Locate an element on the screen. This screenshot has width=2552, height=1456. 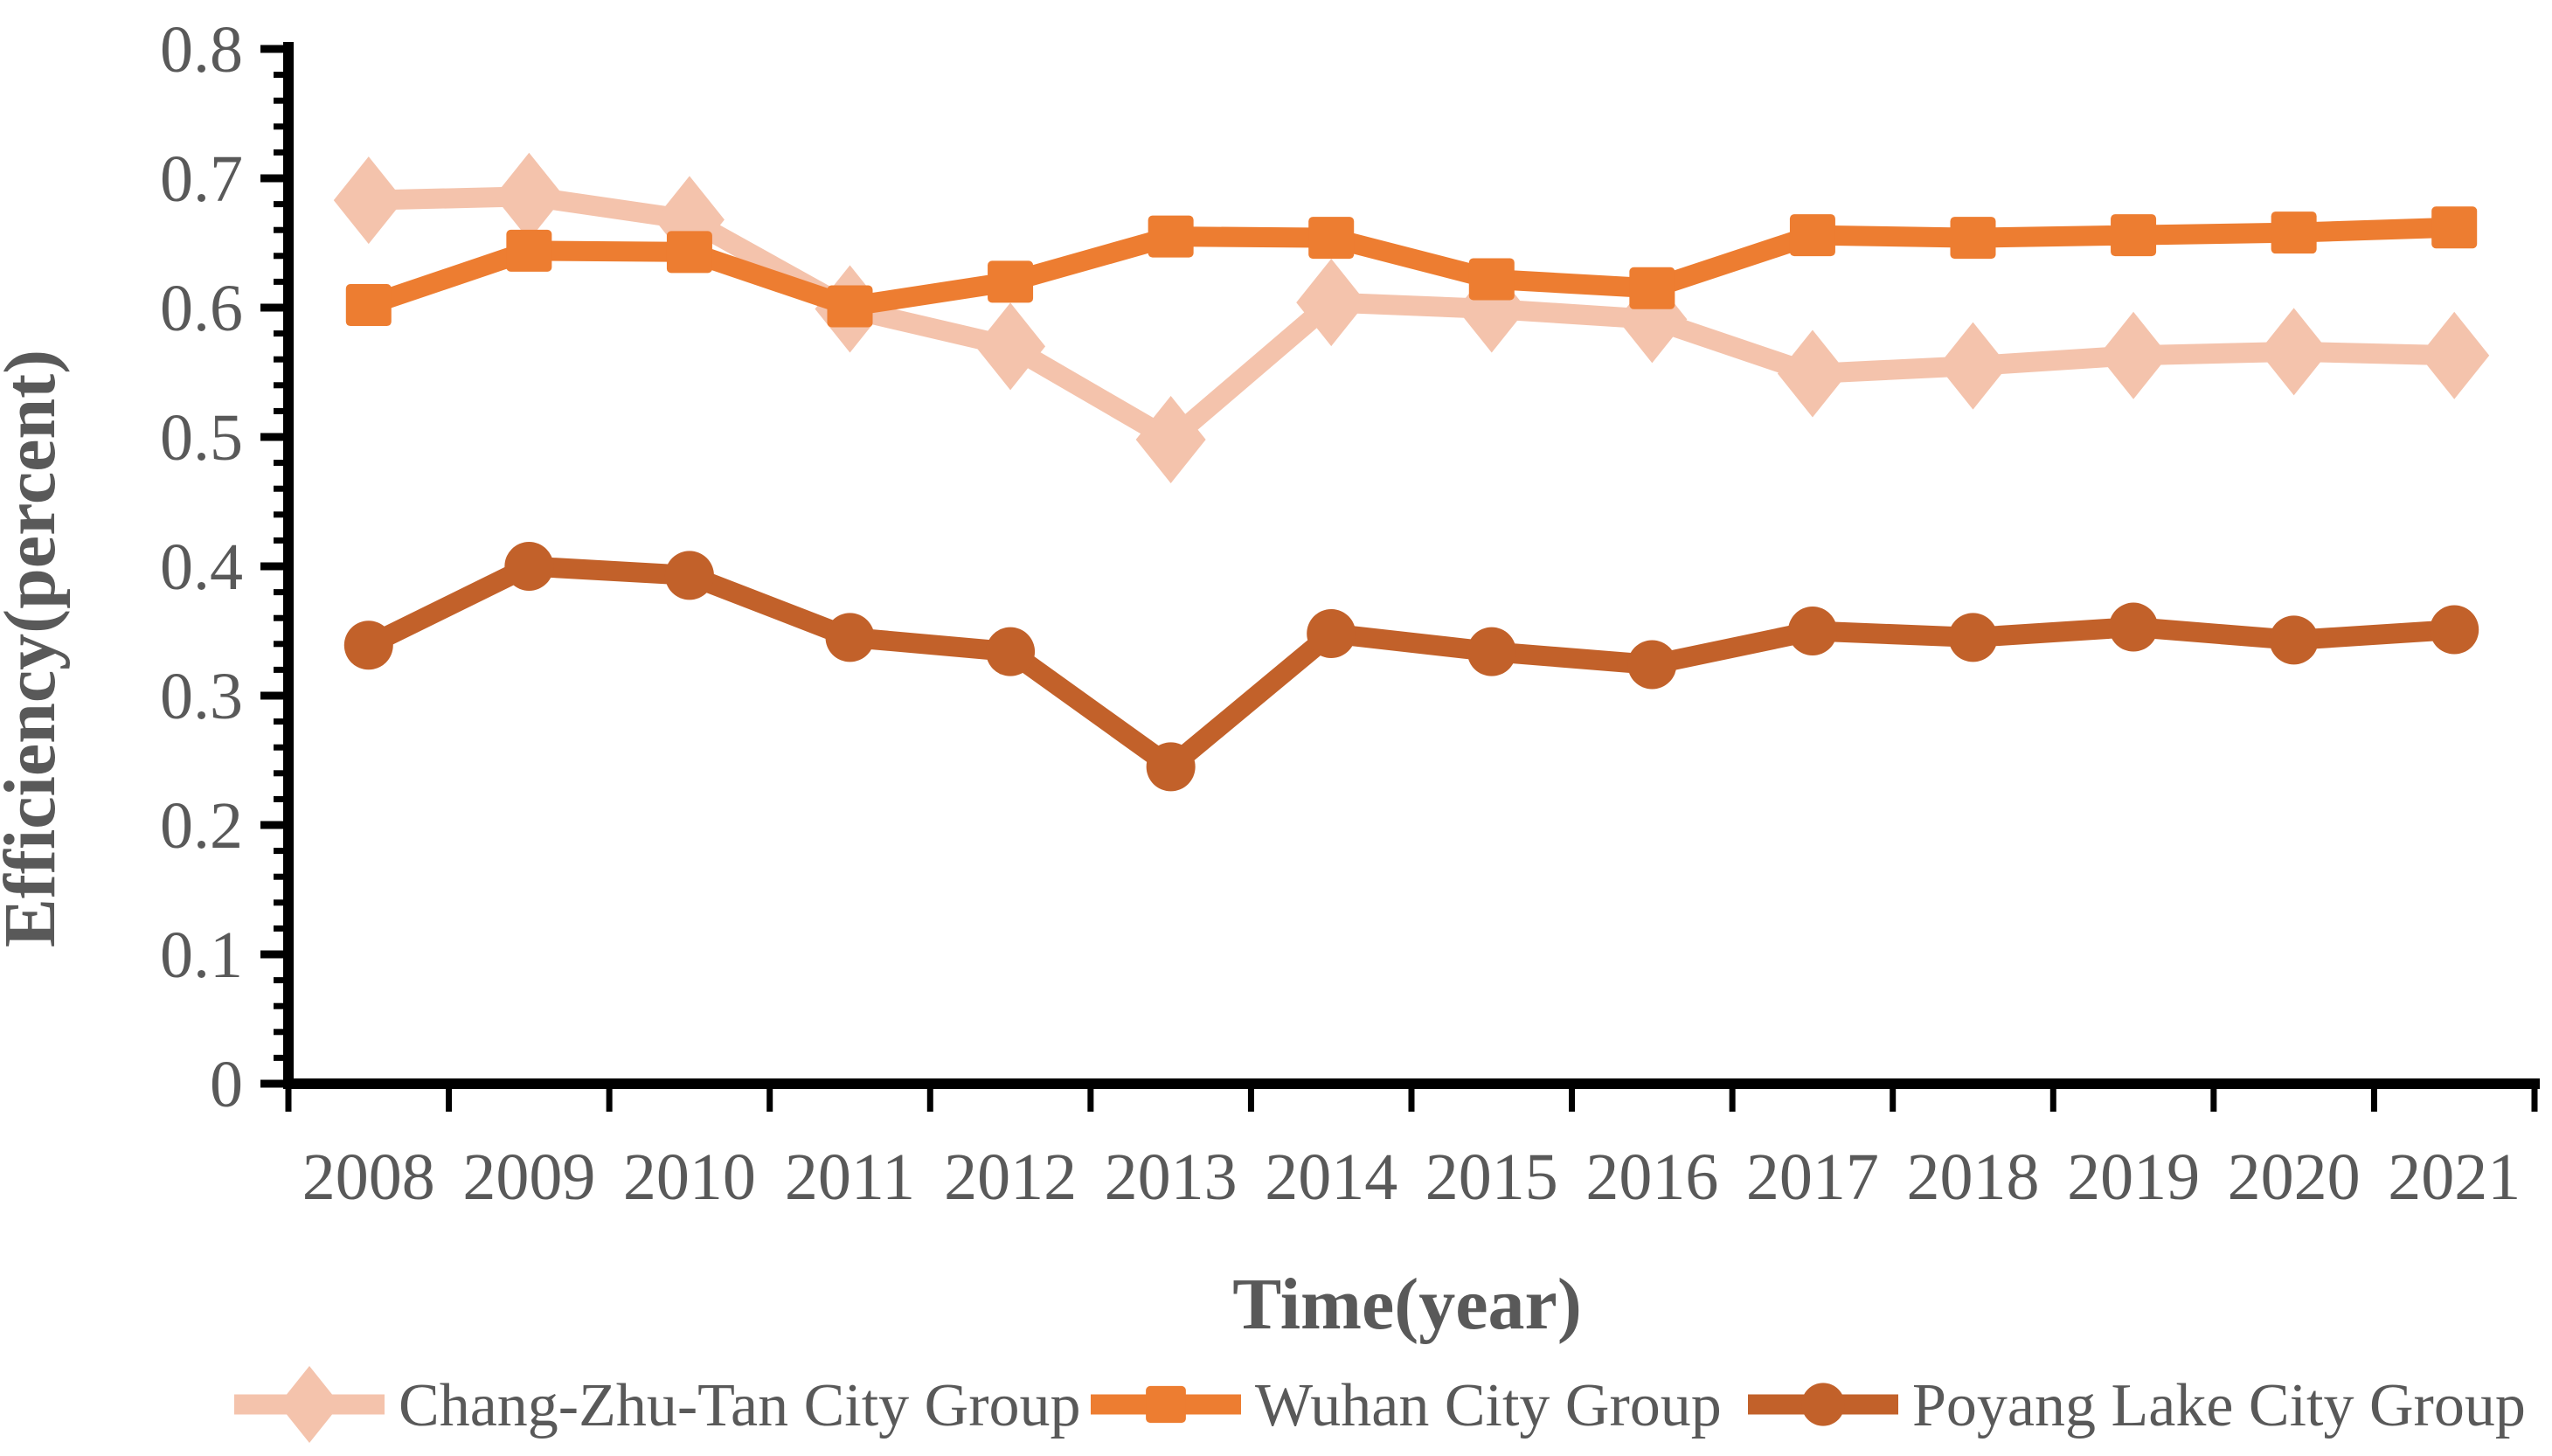
legend-label-chang-zhu-tan-city-group: Chang-Zhu-Tan City Group is located at coordinates (740, 1405).